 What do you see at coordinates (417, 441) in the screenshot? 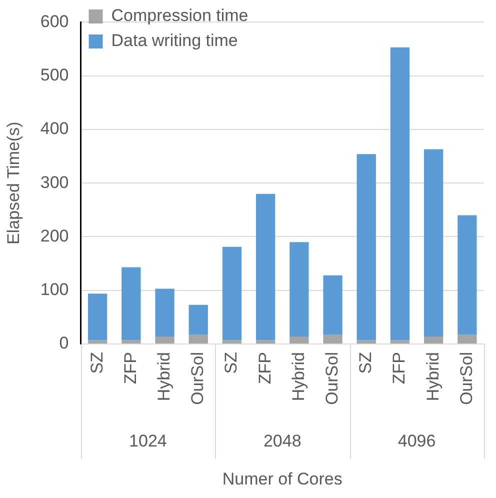
I see `text: 4096` at bounding box center [417, 441].